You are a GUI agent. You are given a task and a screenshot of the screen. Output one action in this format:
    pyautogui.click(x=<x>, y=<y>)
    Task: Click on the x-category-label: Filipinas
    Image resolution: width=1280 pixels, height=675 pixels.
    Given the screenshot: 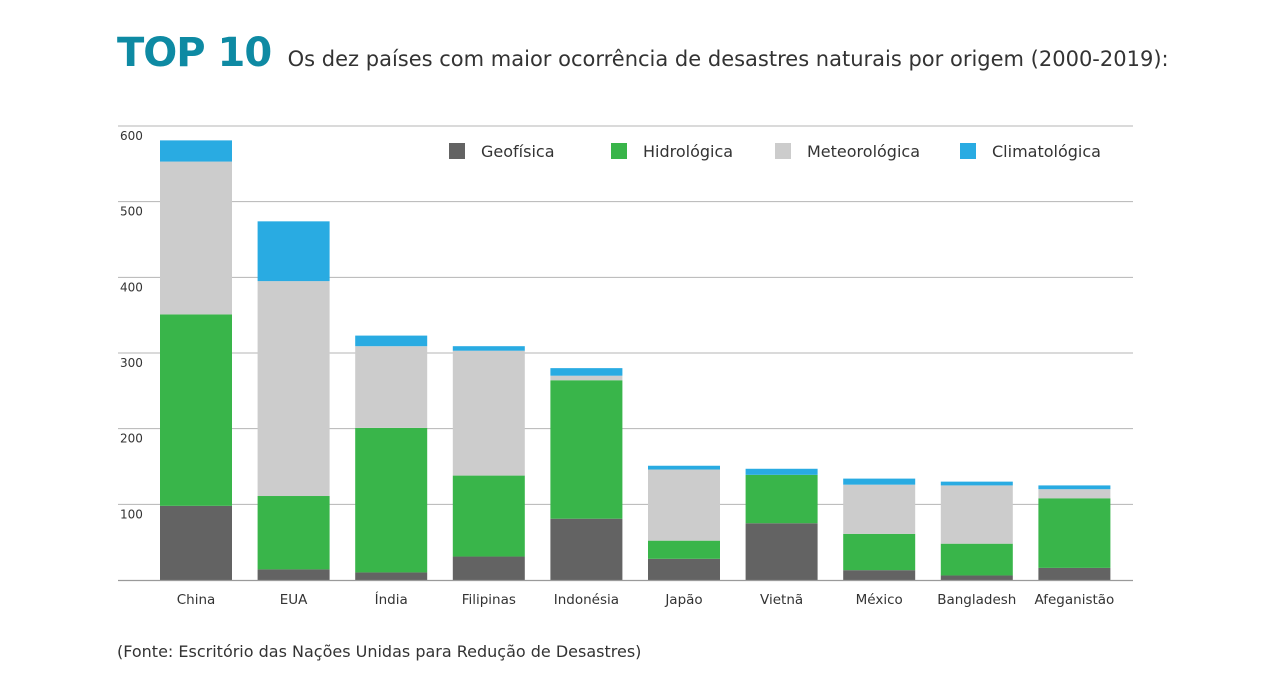 What is the action you would take?
    pyautogui.click(x=489, y=600)
    